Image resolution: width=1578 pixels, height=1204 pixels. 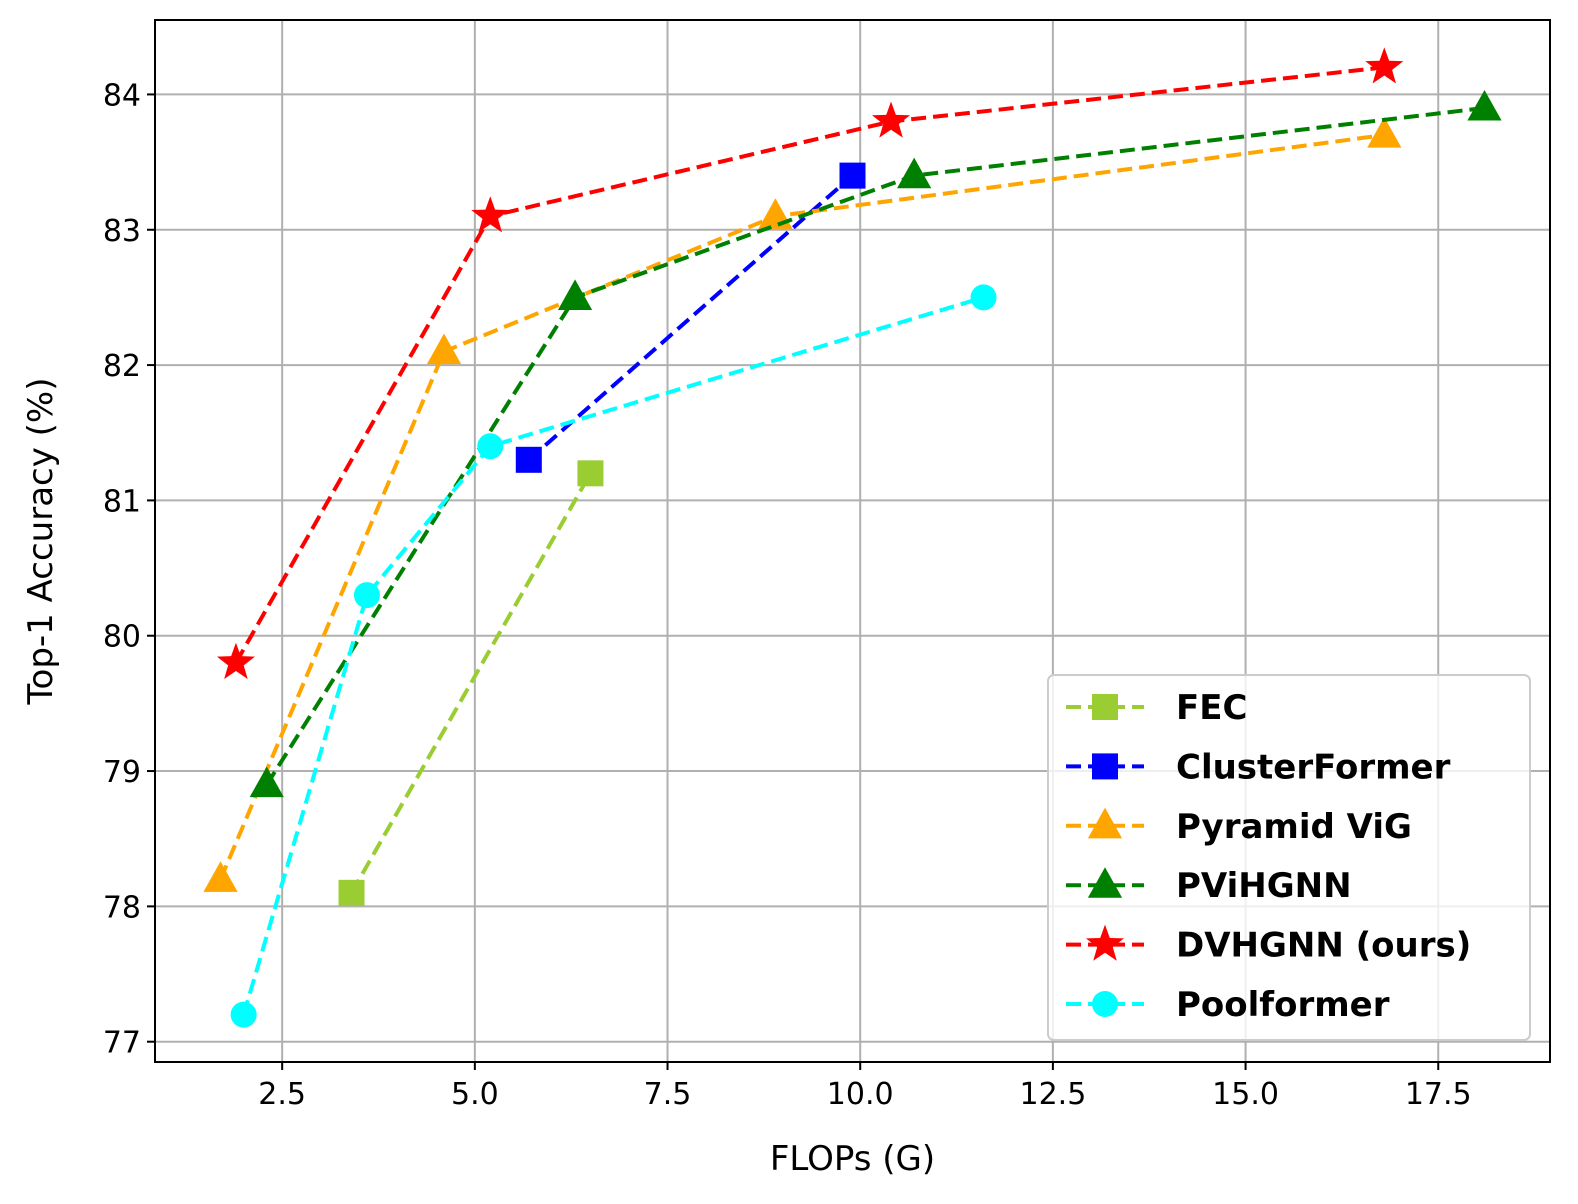 I want to click on legend-label-fec: FEC, so click(x=1211, y=708).